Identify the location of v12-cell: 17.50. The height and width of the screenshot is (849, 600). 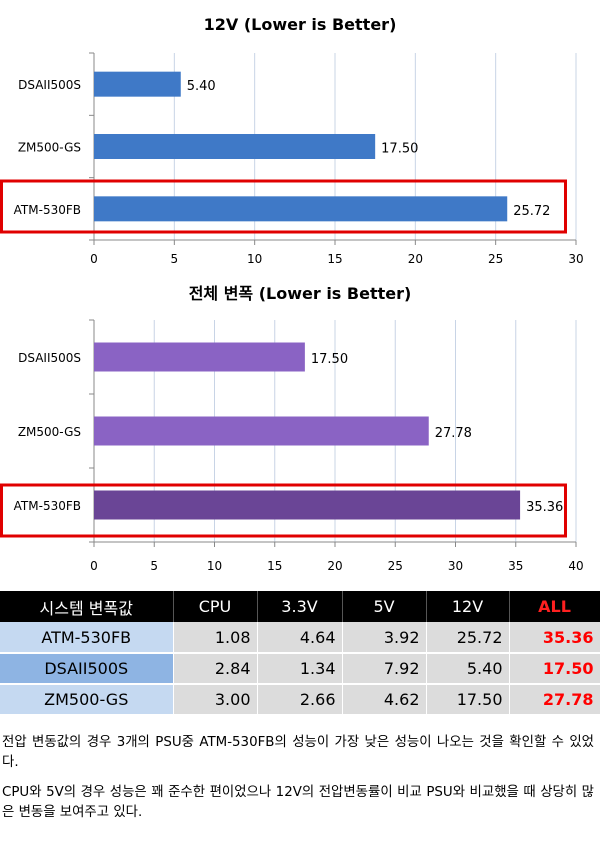
(468, 700).